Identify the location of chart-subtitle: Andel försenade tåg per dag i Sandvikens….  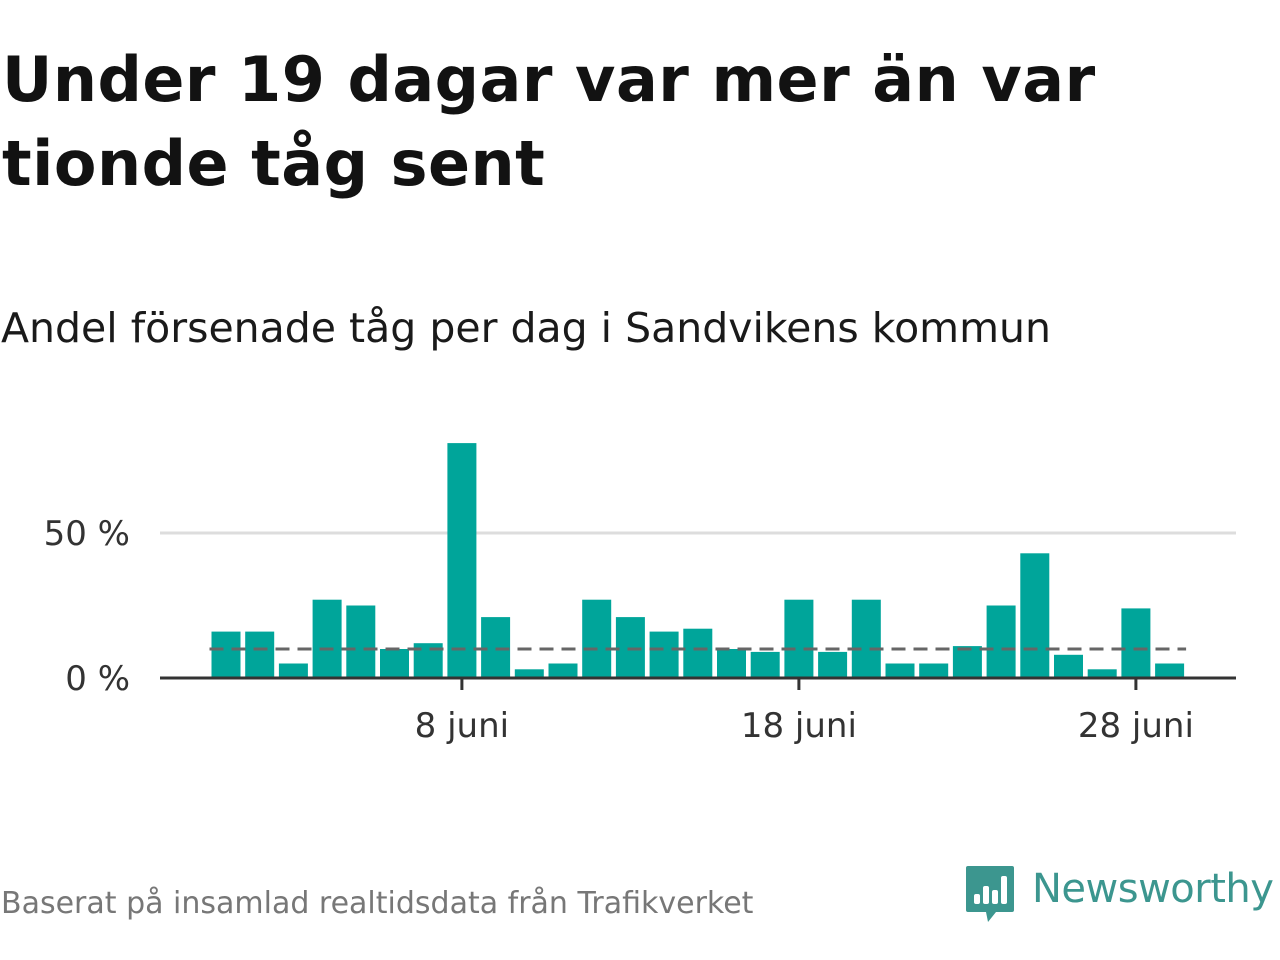
(526, 328).